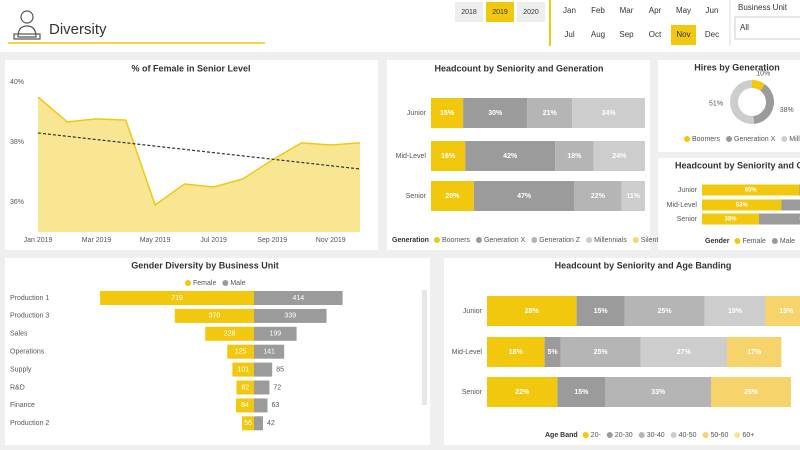 The width and height of the screenshot is (800, 450). I want to click on month-label: Dec, so click(712, 34).